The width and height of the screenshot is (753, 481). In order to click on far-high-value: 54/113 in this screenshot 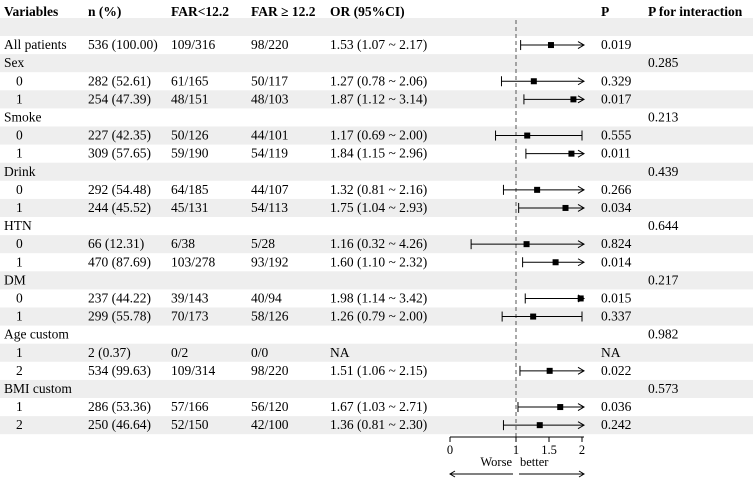, I will do `click(269, 207)`.